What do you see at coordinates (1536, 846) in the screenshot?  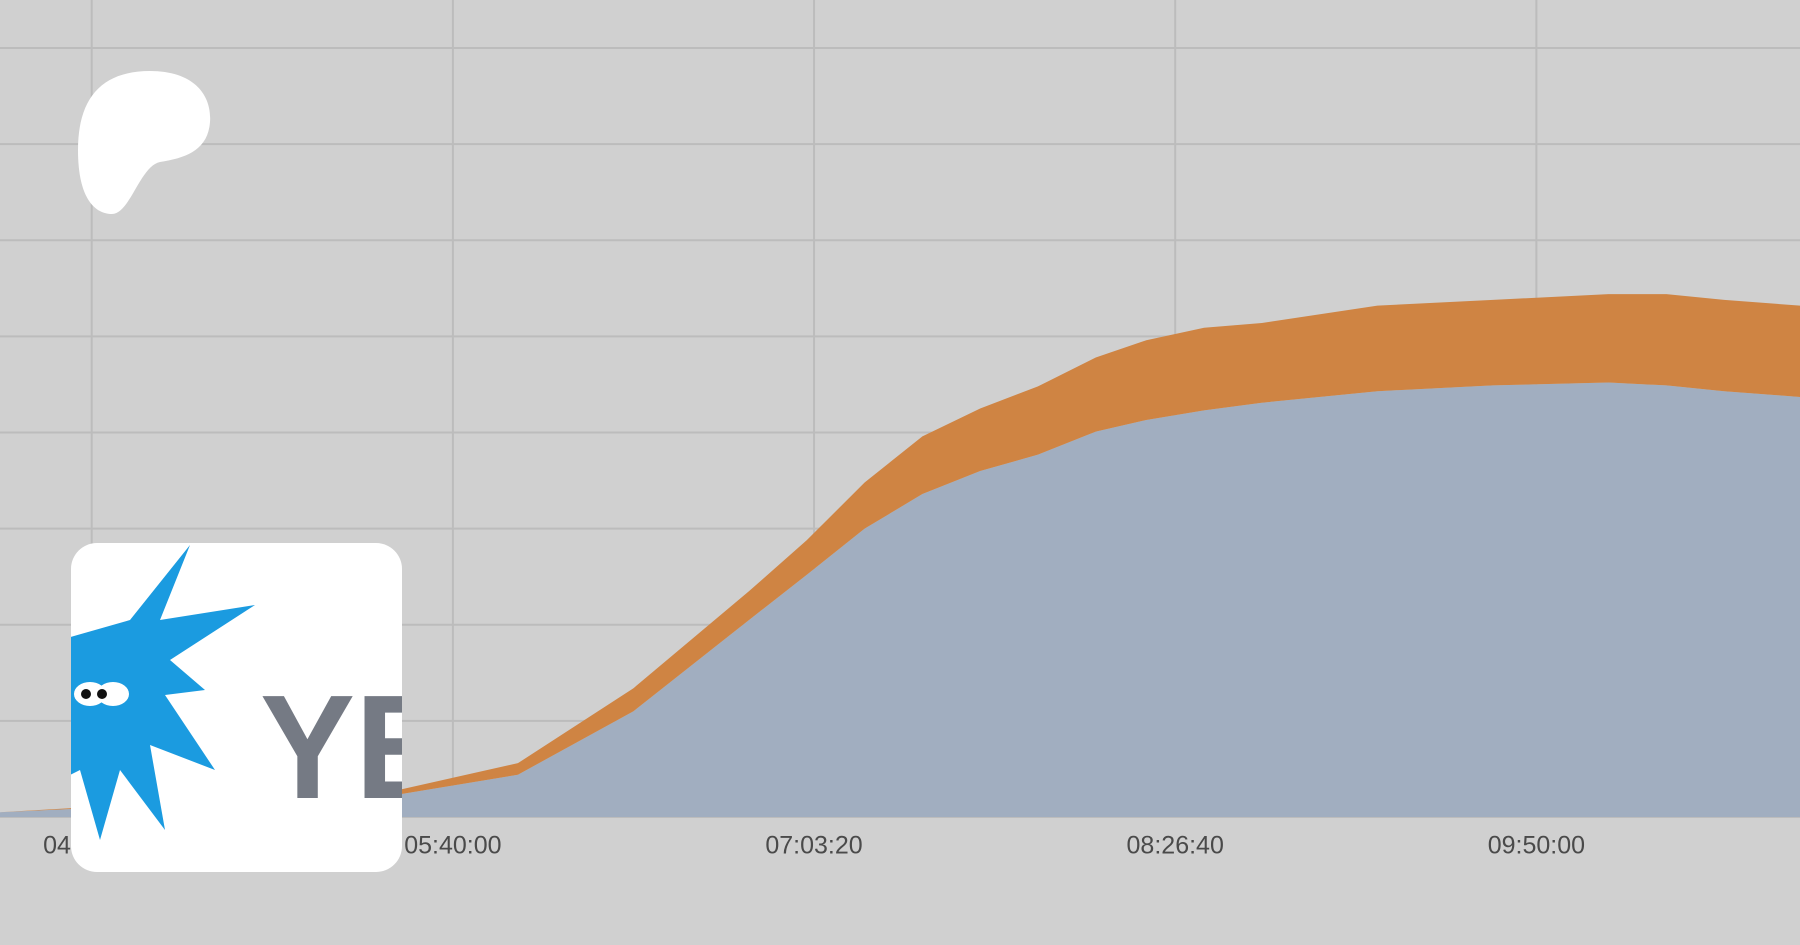 I see `x-tick-label: 09:50:00` at bounding box center [1536, 846].